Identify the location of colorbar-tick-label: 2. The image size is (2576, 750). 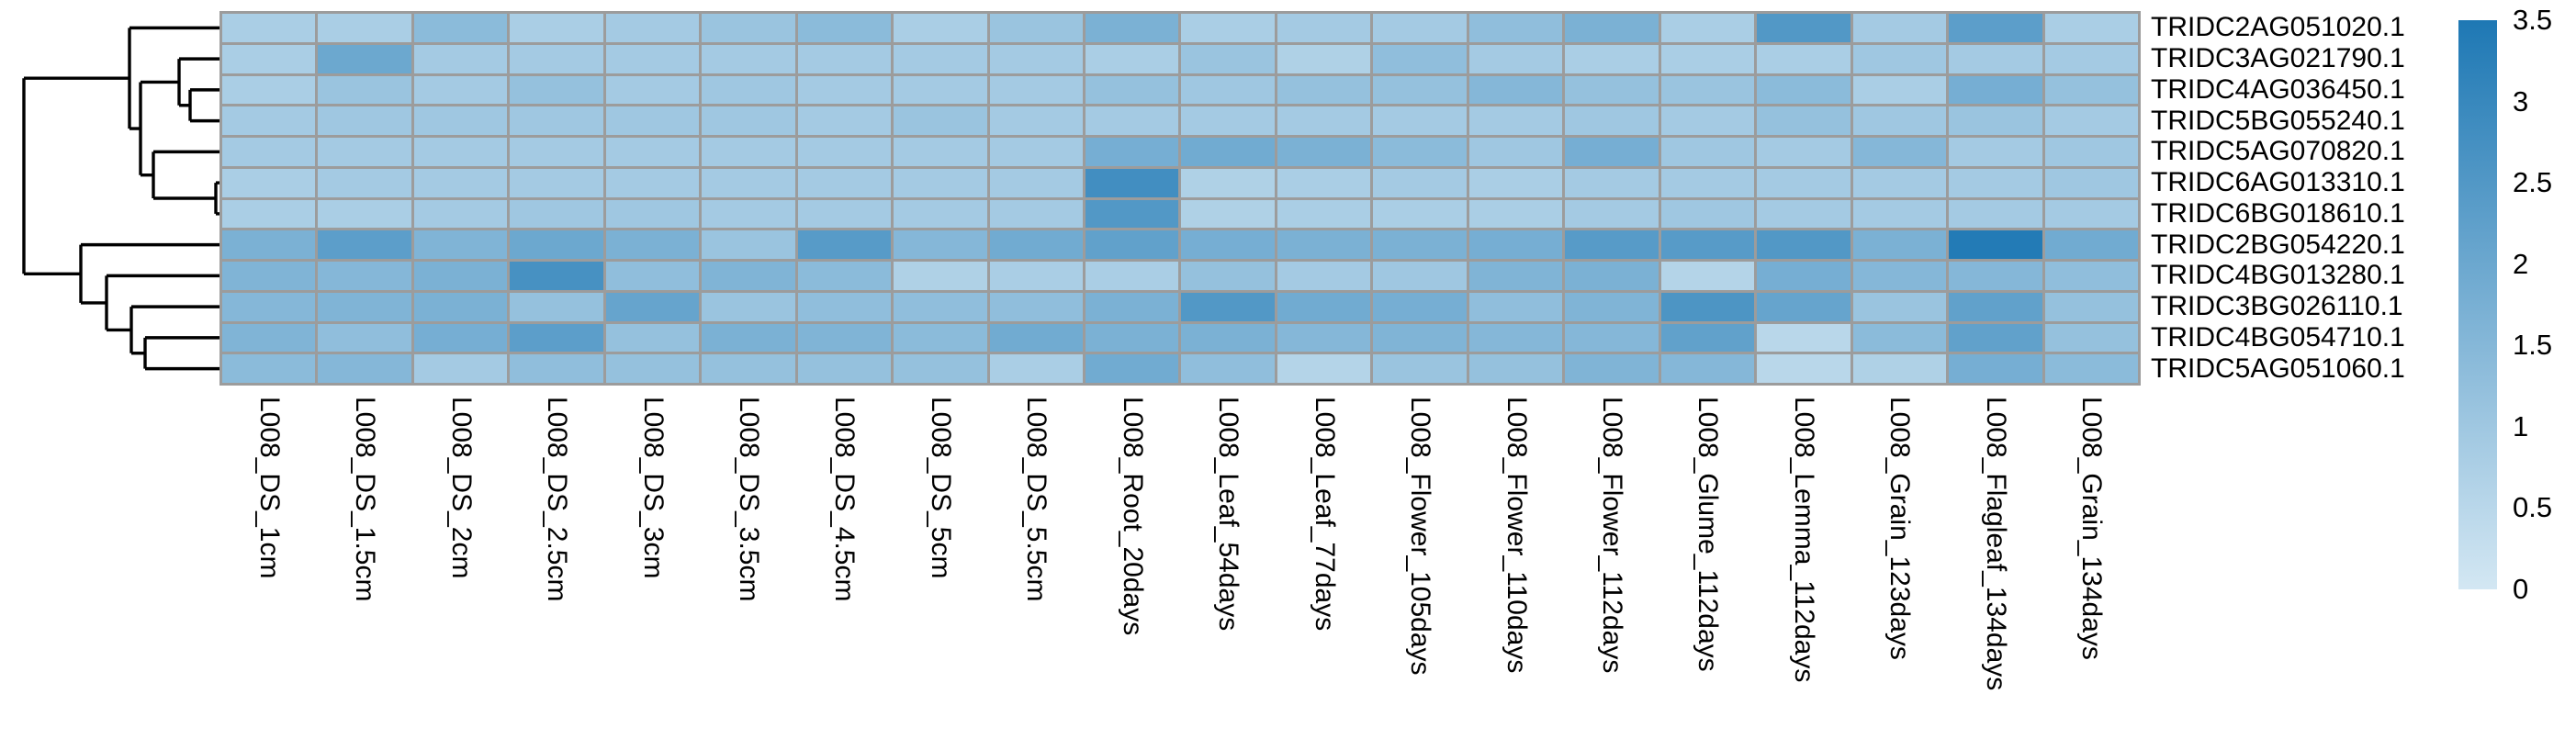
(2521, 263).